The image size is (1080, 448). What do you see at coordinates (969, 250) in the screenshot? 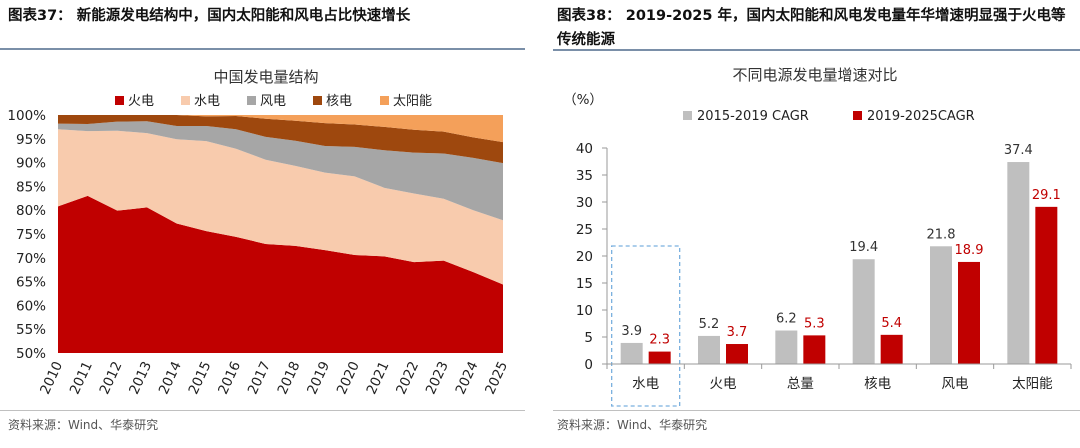
I see `bar-data-label: 18.9` at bounding box center [969, 250].